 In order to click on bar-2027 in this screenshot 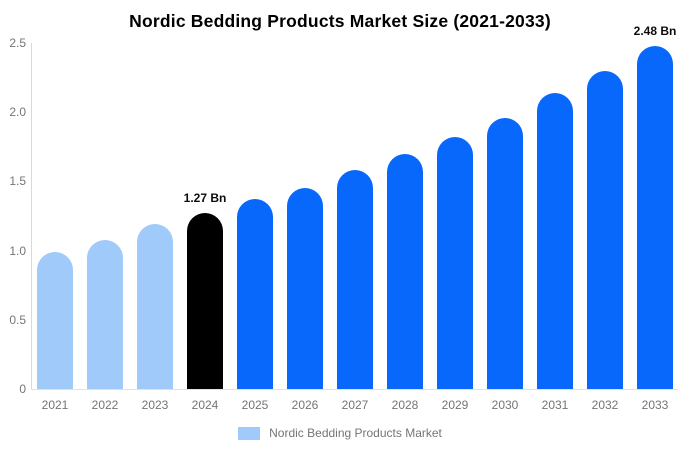, I will do `click(355, 279)`.